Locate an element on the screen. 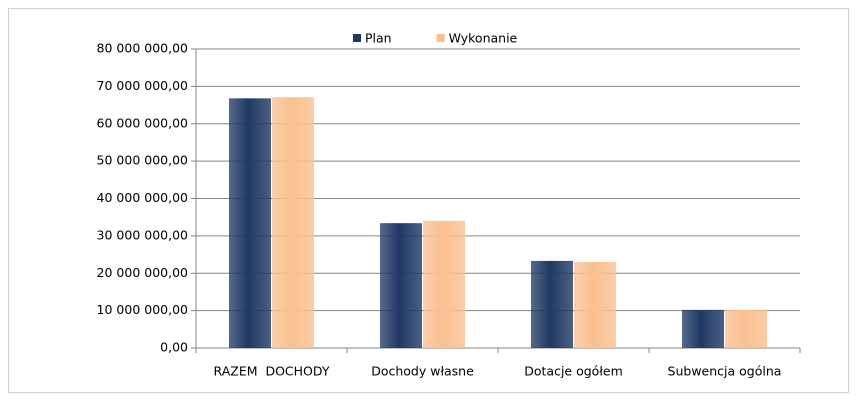 This screenshot has height=405, width=858. y-tick-label: 20 000 000,00 is located at coordinates (142, 272).